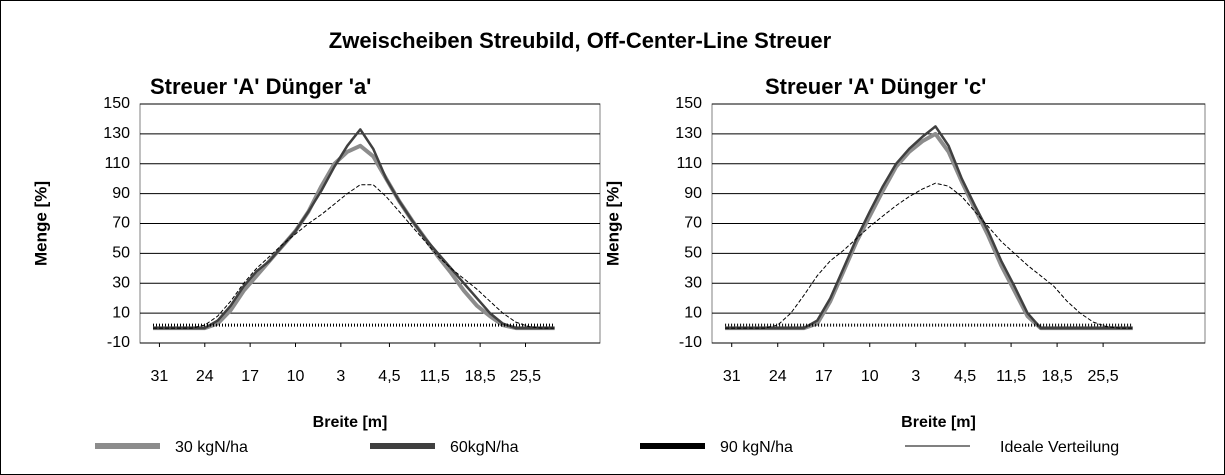 The width and height of the screenshot is (1225, 475). Describe the element at coordinates (875, 86) in the screenshot. I see `chart-title: Streuer 'A' Dünger 'c'` at that location.